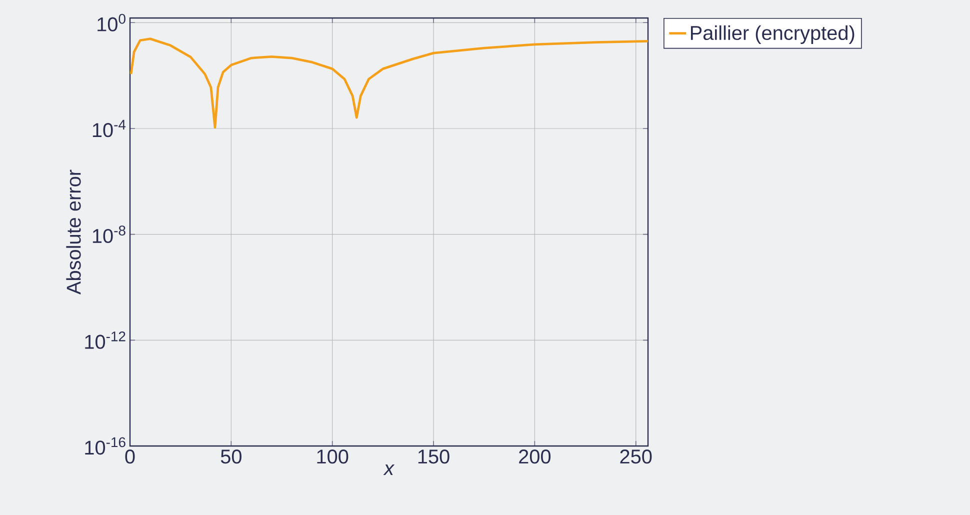 The width and height of the screenshot is (970, 515). I want to click on x-tick-label: 0, so click(130, 457).